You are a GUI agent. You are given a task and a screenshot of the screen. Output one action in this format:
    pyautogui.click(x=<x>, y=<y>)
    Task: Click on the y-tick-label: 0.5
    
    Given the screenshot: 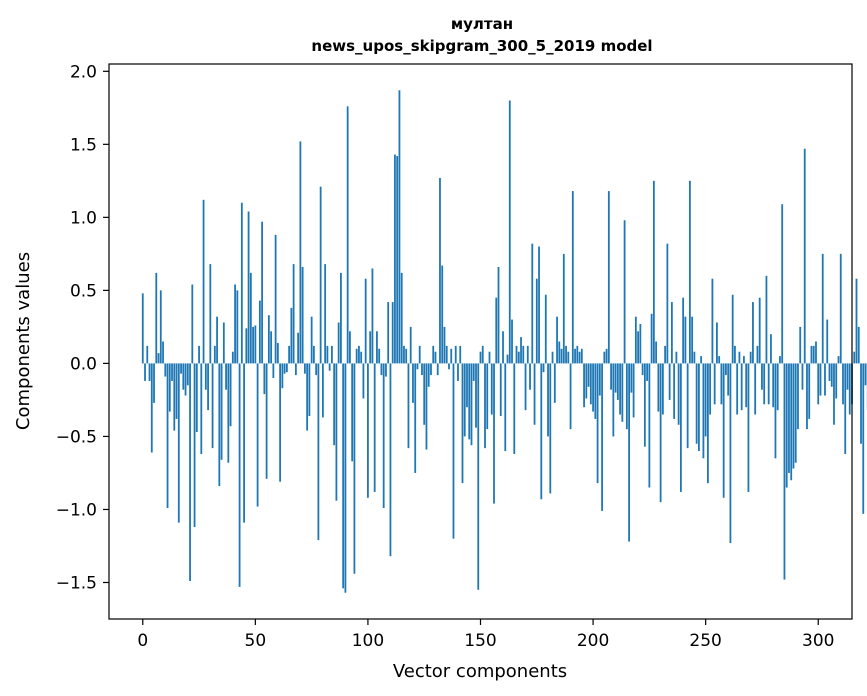 What is the action you would take?
    pyautogui.click(x=83, y=291)
    